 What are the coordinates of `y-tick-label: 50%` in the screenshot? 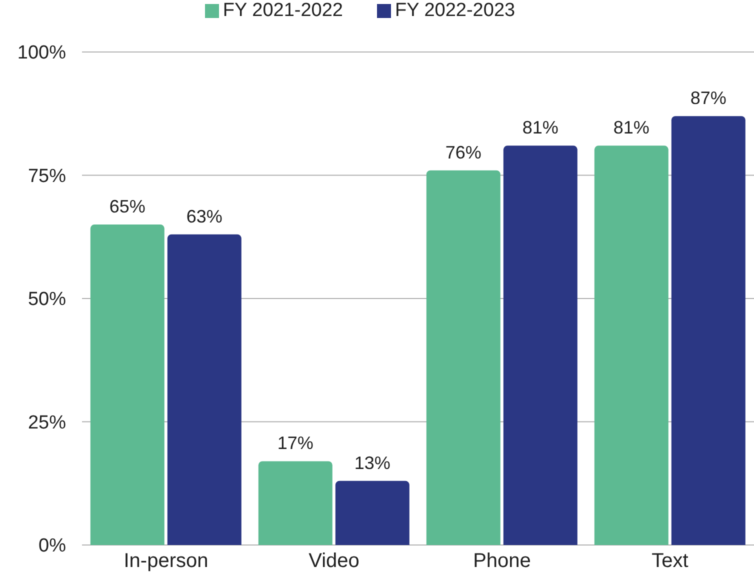 It's located at (47, 299).